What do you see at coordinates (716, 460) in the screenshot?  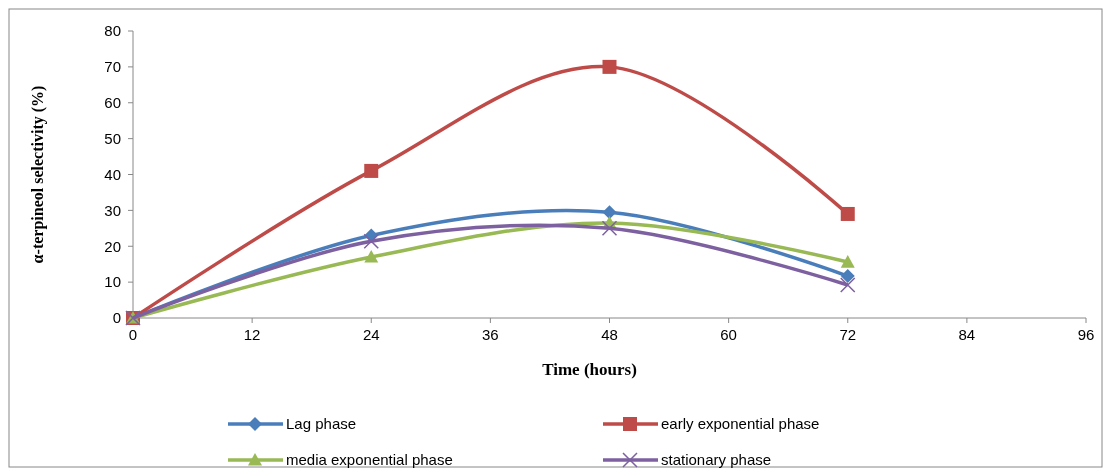 I see `legend-label: stationary phase` at bounding box center [716, 460].